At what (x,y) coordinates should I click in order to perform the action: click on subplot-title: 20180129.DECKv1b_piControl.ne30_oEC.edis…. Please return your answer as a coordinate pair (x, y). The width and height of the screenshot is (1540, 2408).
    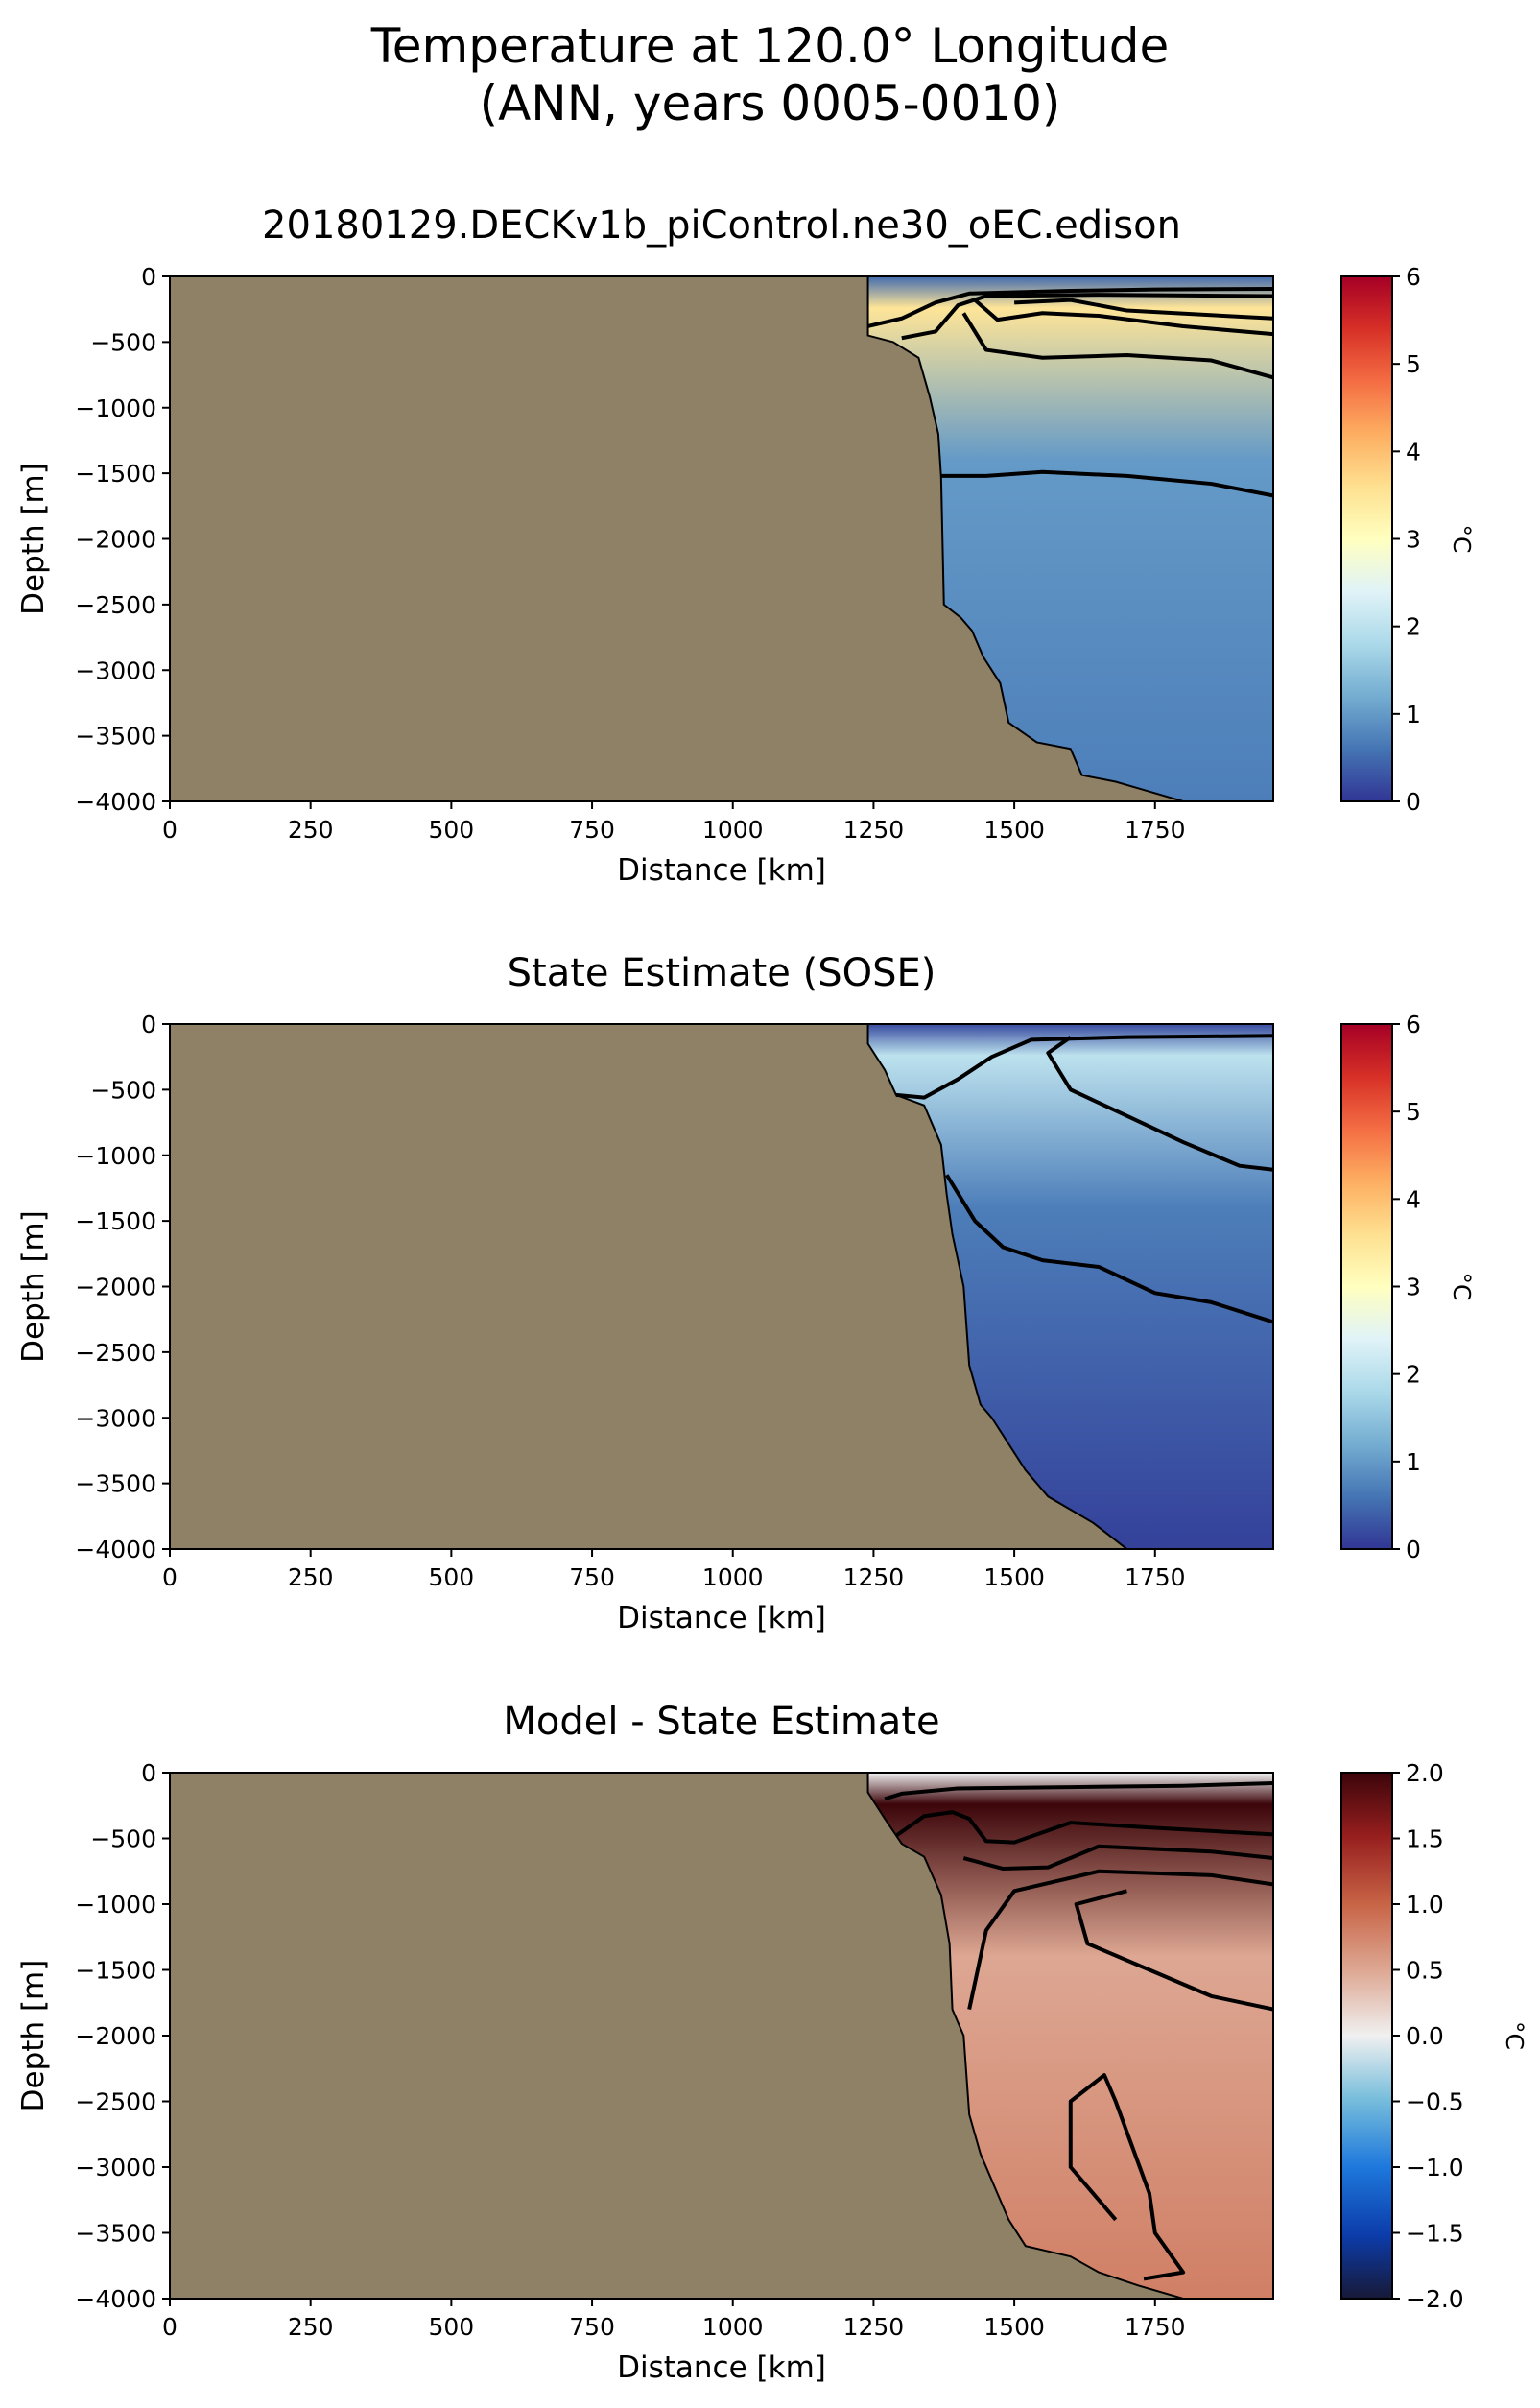
    Looking at the image, I should click on (721, 225).